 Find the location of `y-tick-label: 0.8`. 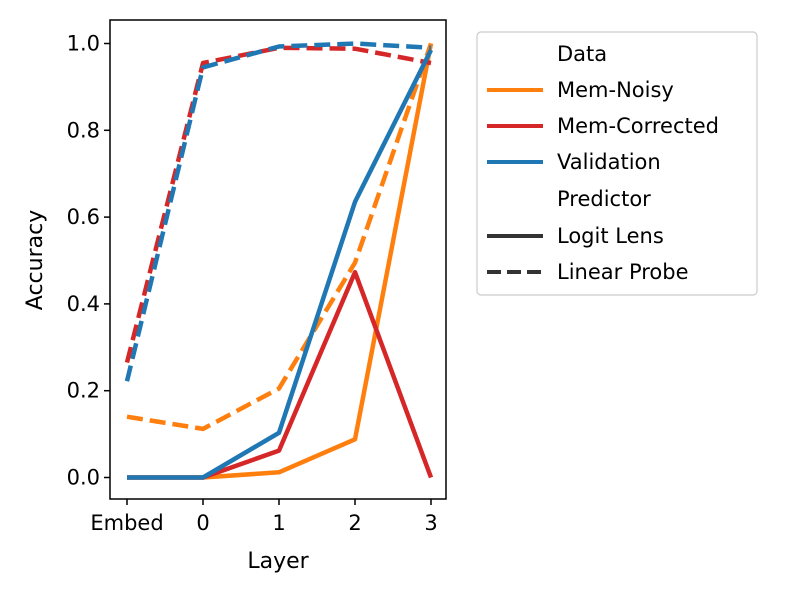

y-tick-label: 0.8 is located at coordinates (83, 130).